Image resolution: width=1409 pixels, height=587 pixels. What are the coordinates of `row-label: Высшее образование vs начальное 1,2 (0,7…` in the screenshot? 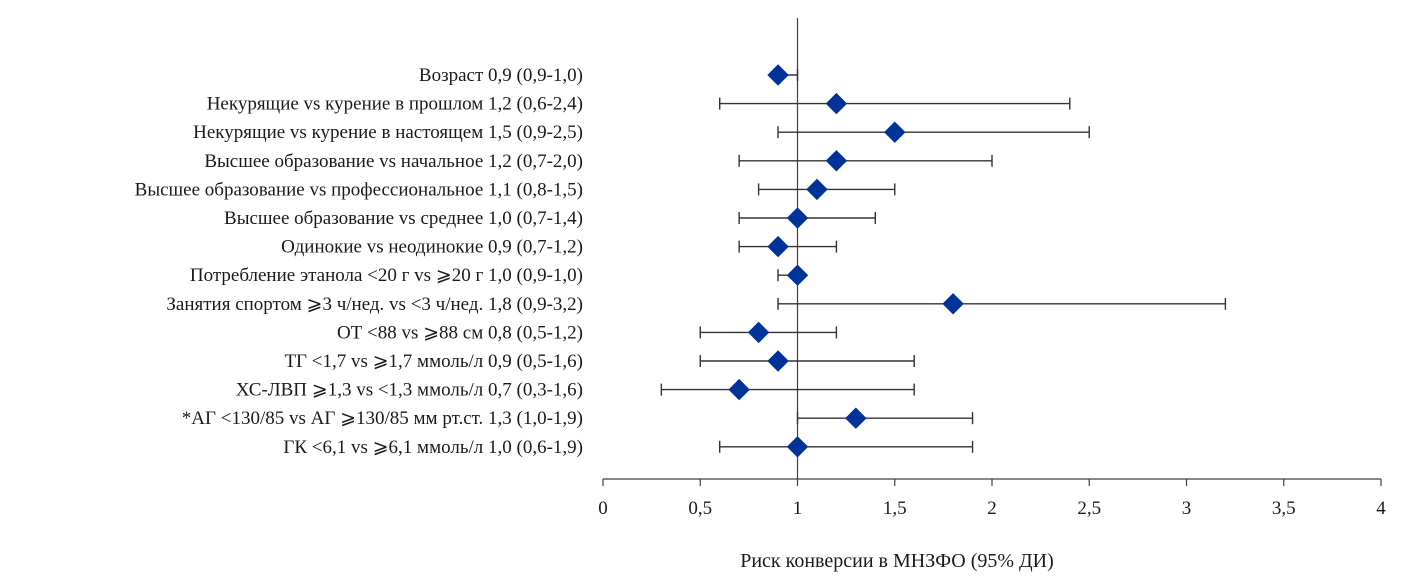 It's located at (393, 161).